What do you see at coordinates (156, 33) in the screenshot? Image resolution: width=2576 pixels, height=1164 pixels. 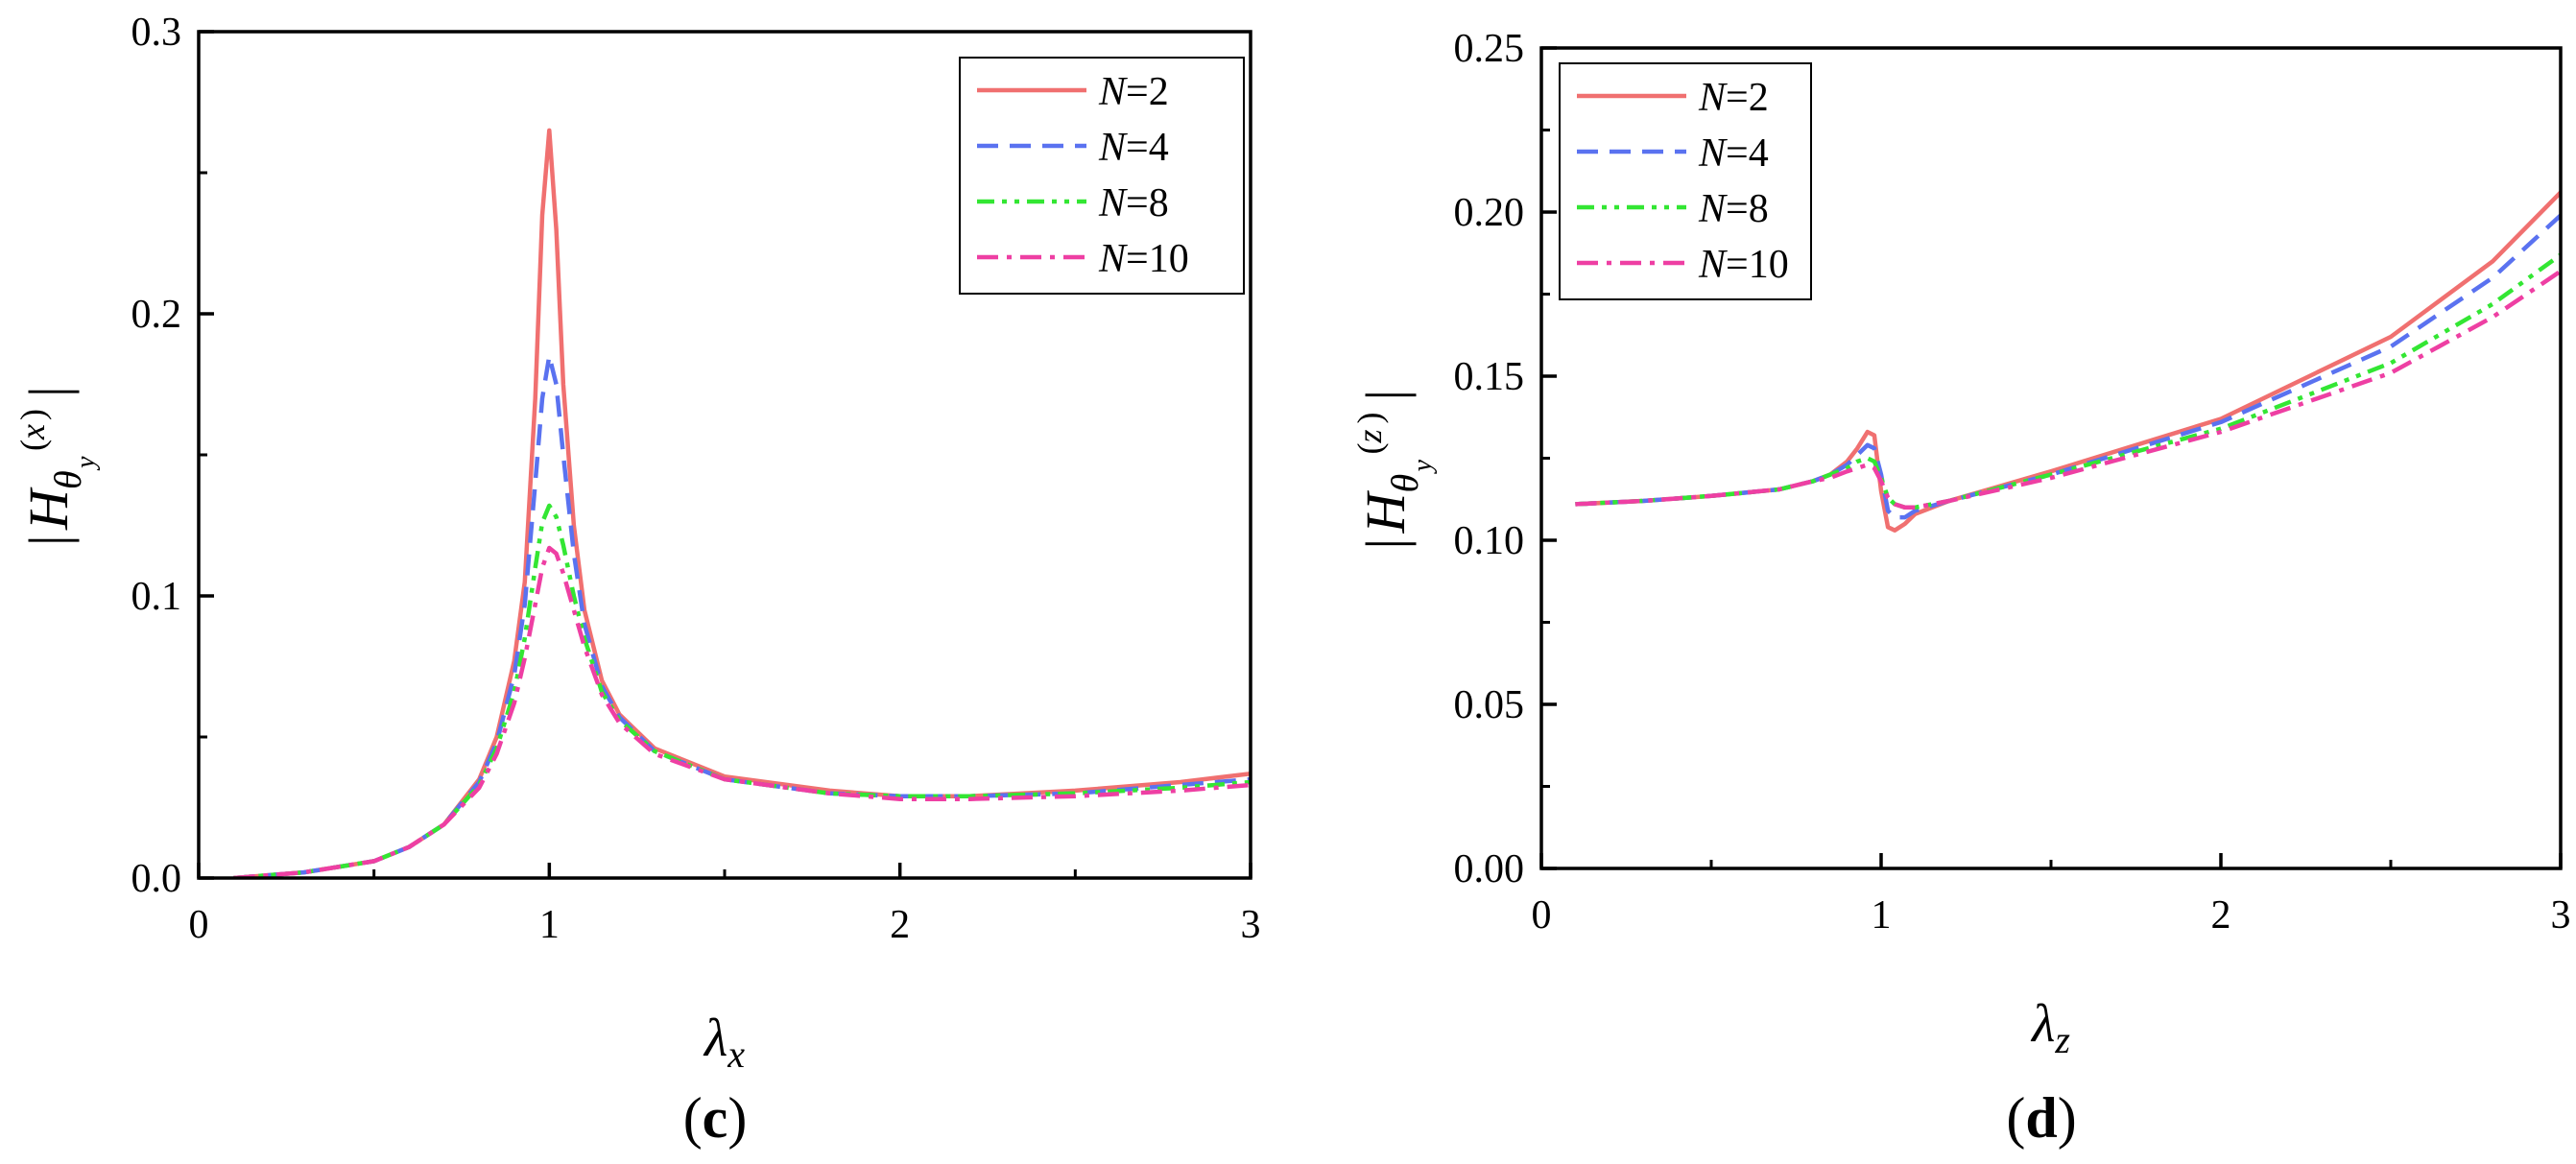 I see `y-tick-label: 0.3` at bounding box center [156, 33].